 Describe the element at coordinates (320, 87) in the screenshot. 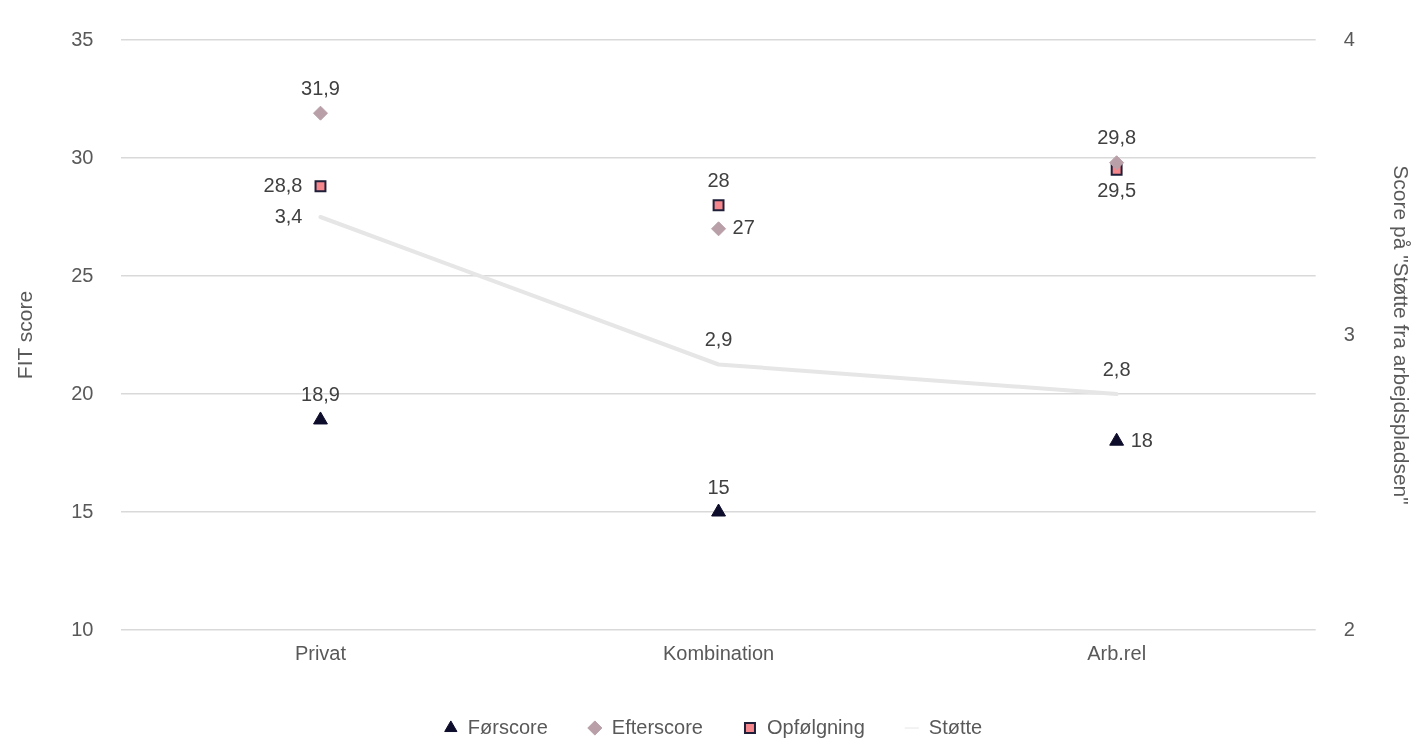

I see `data-label: 31,9` at that location.